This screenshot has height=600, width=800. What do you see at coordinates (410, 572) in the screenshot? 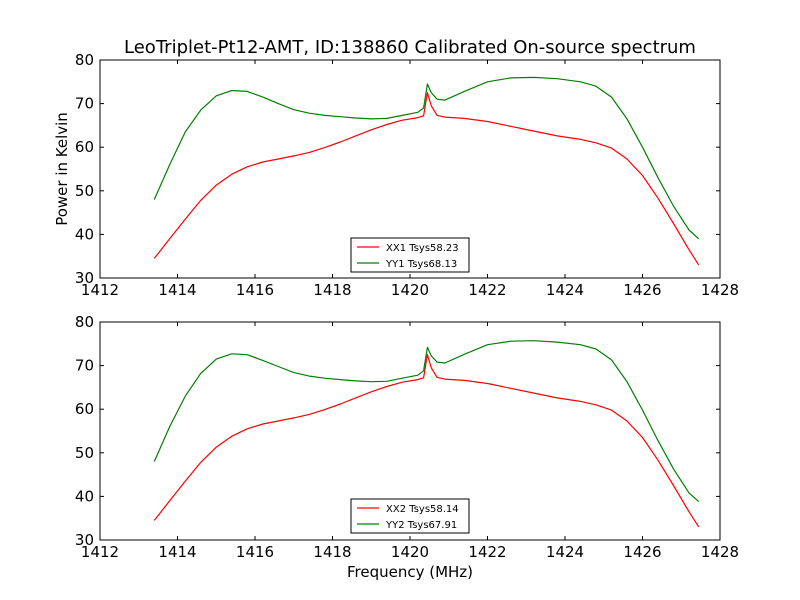
I see `chart-2-xlabel: Frequency (MHz)` at bounding box center [410, 572].